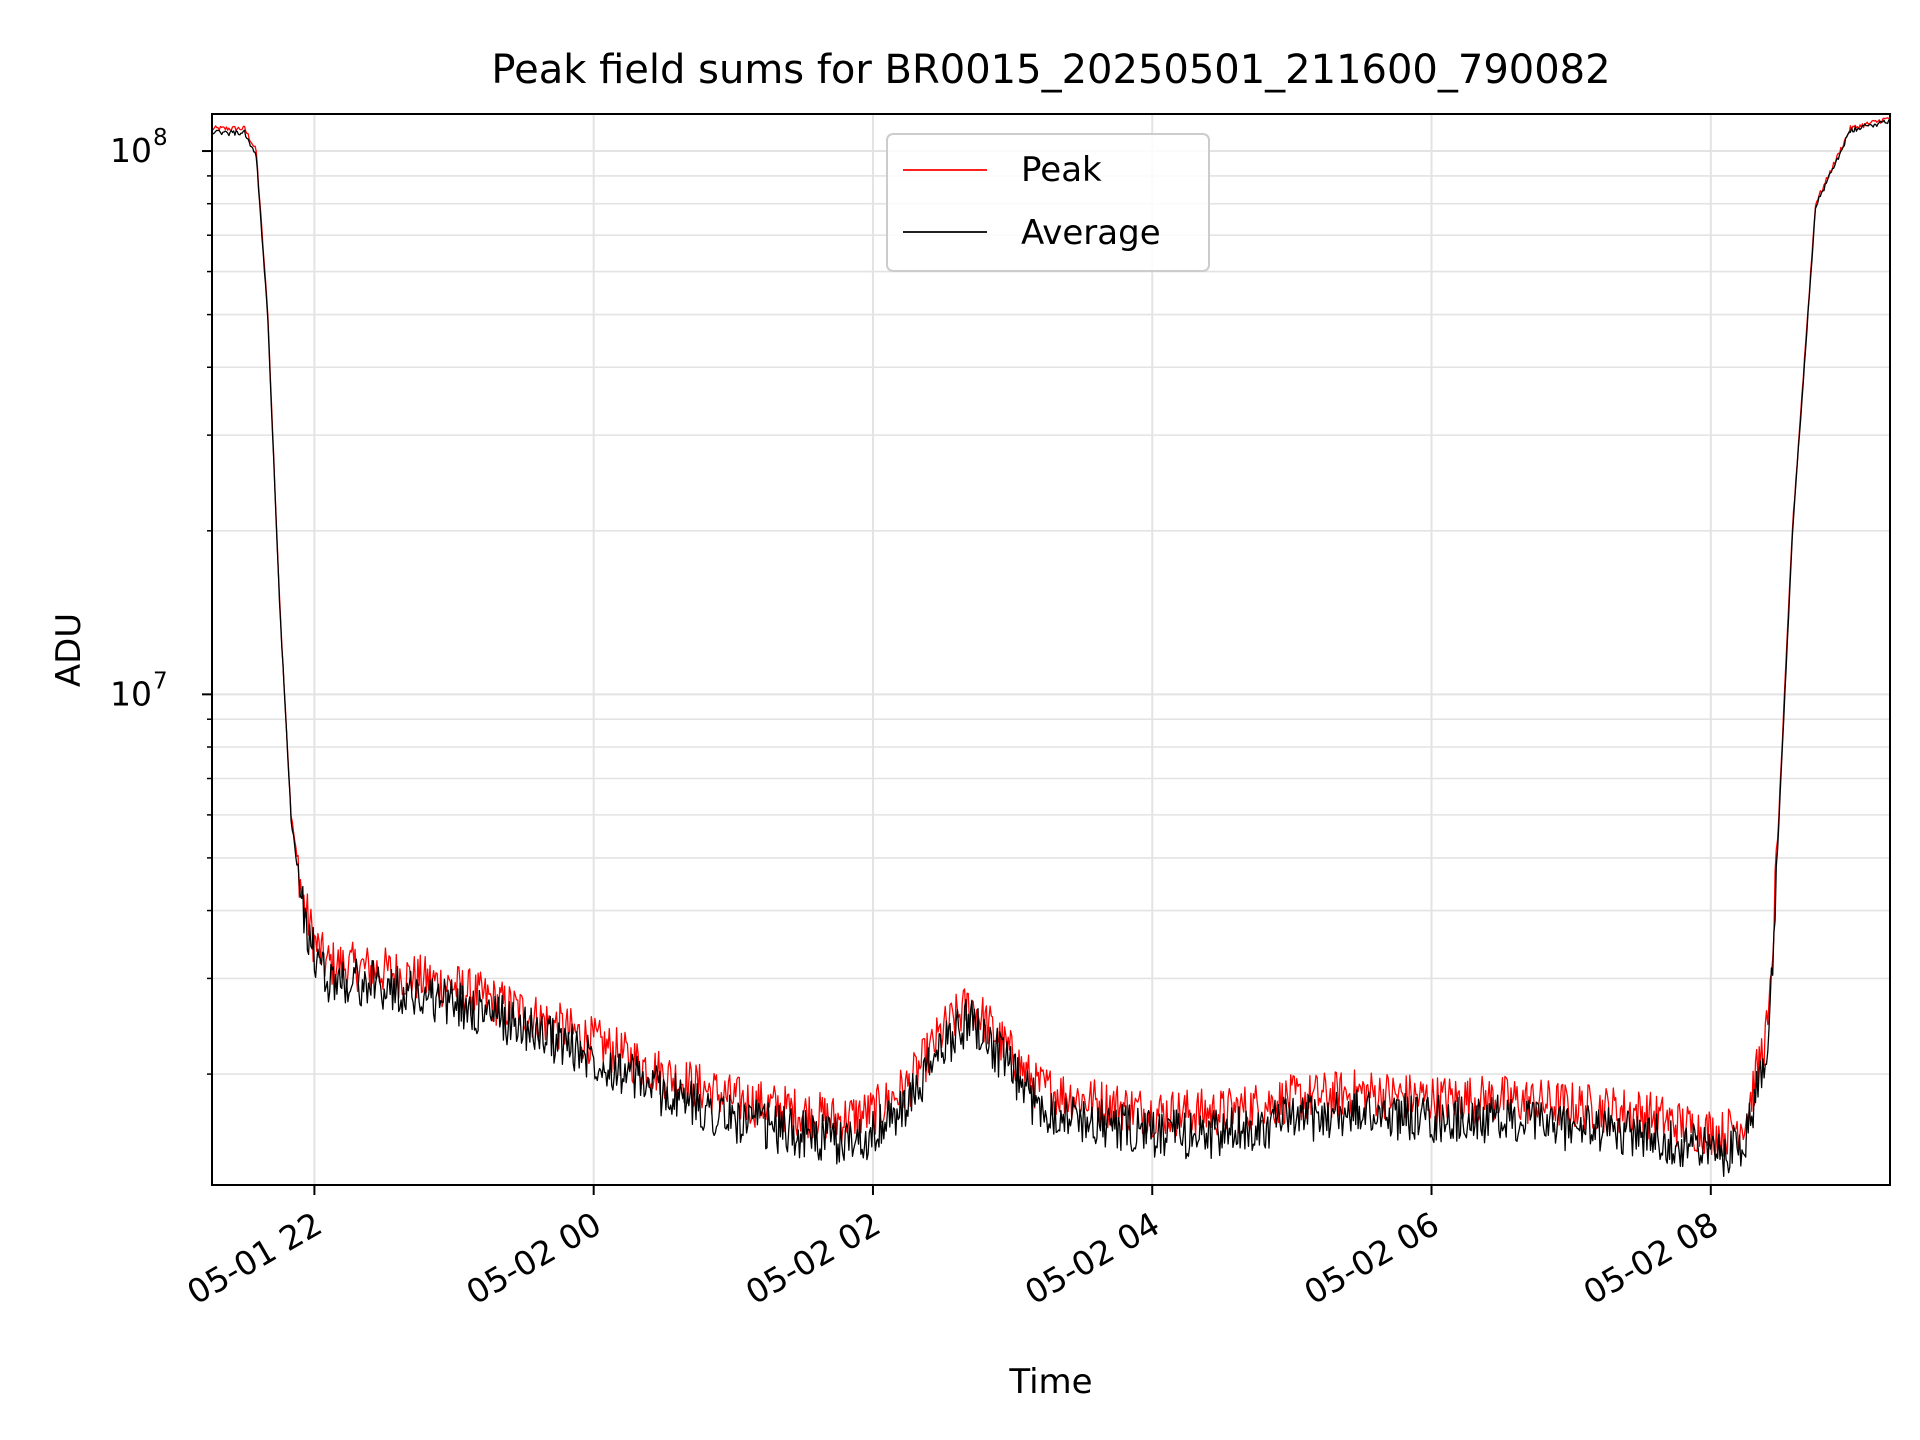 The height and width of the screenshot is (1440, 1920). Describe the element at coordinates (1091, 233) in the screenshot. I see `legend-label-average: Average` at that location.